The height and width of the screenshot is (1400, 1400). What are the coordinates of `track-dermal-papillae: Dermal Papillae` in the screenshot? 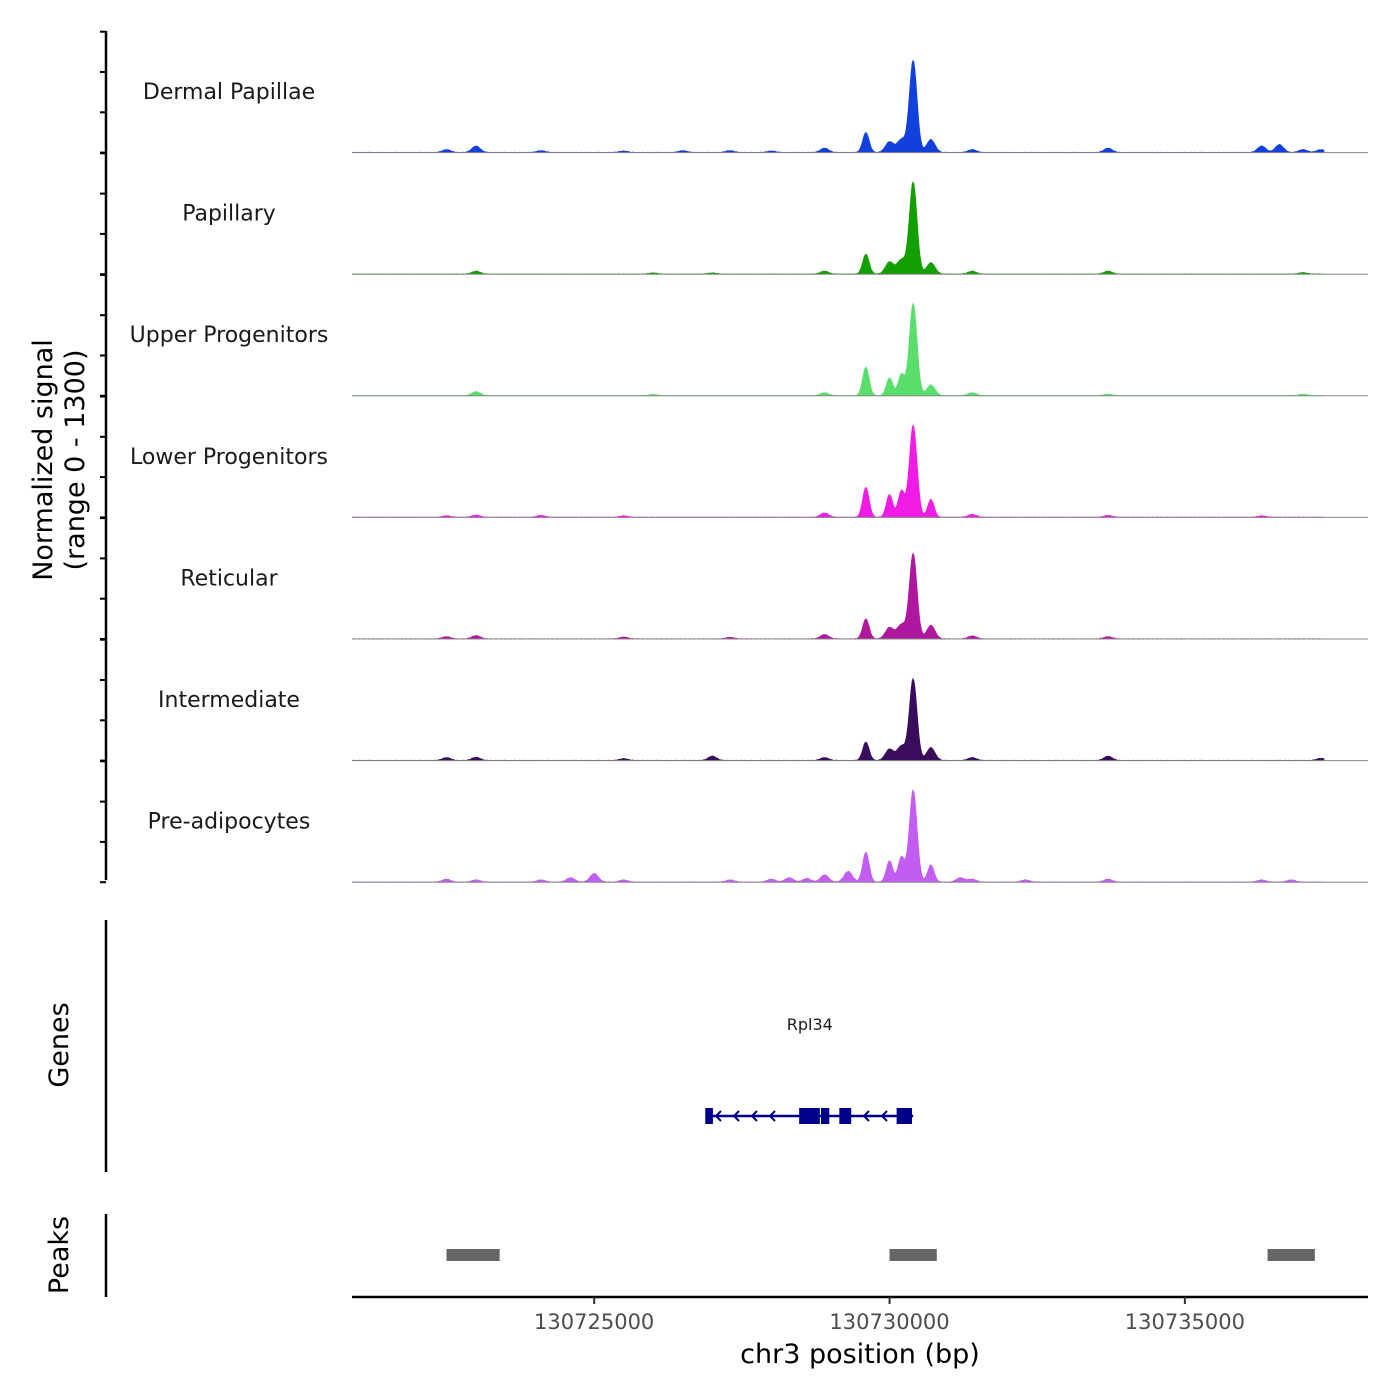 It's located at (755, 106).